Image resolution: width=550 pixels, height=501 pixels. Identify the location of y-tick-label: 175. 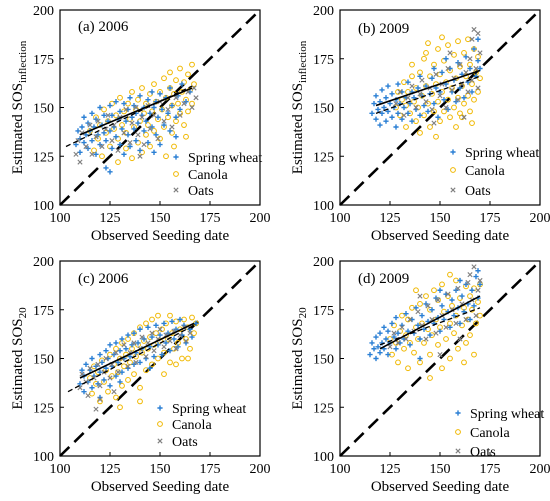
(43, 311).